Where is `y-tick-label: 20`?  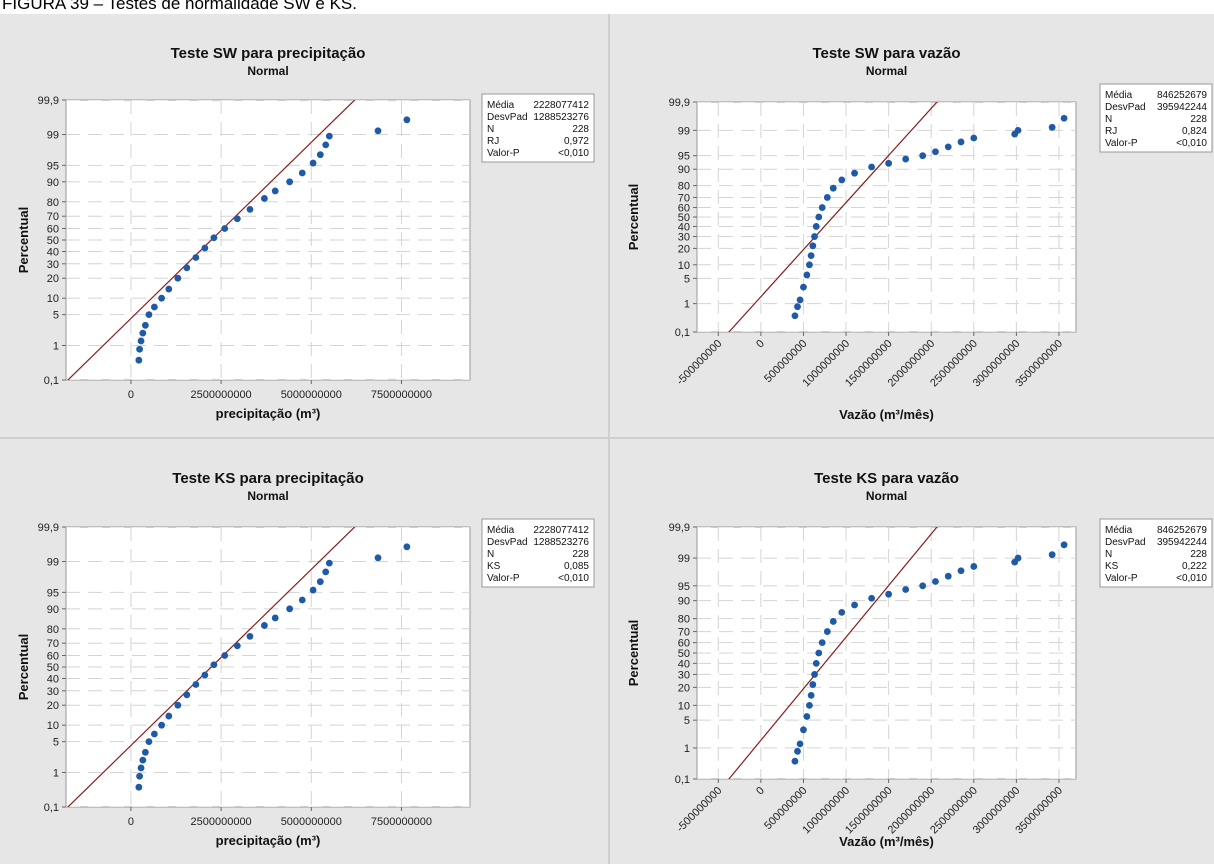
y-tick-label: 20 is located at coordinates (684, 249).